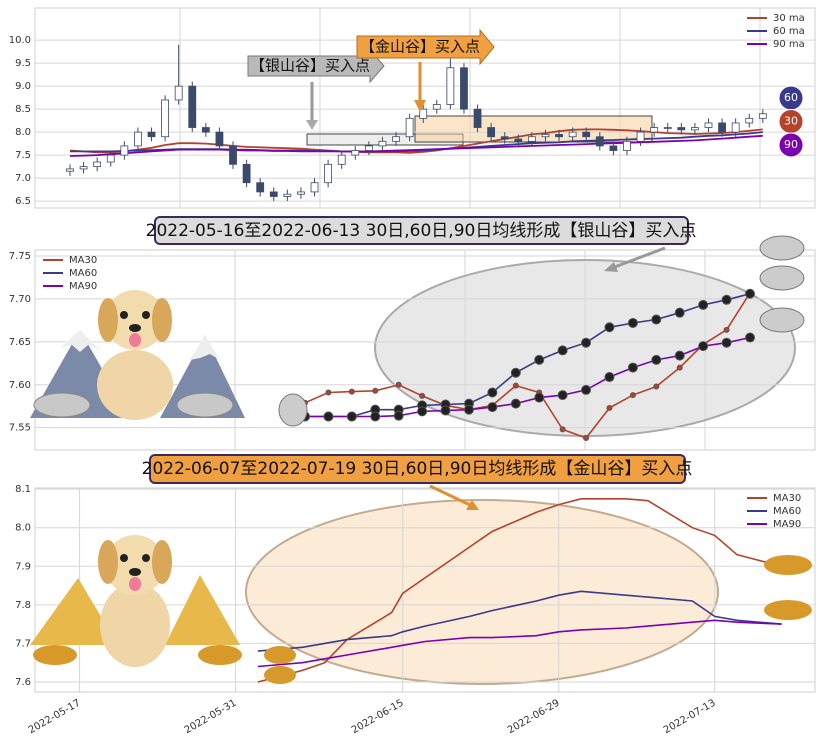 The height and width of the screenshot is (740, 822). What do you see at coordinates (23, 178) in the screenshot?
I see `y-tick-label: 7.0` at bounding box center [23, 178].